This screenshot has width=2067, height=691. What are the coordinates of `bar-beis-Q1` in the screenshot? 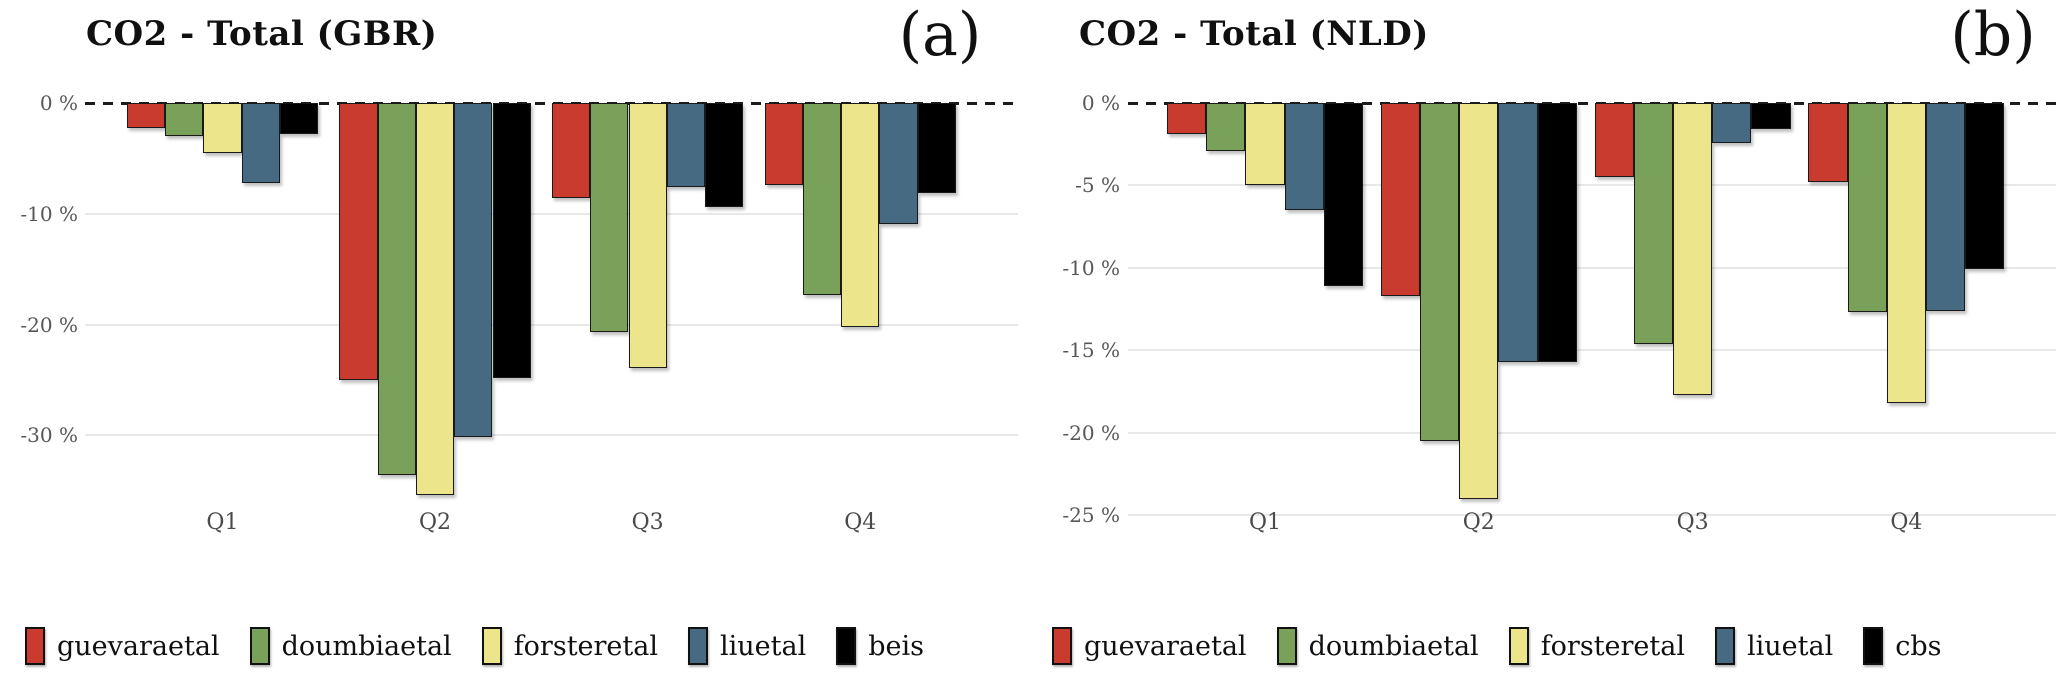 It's located at (299, 118).